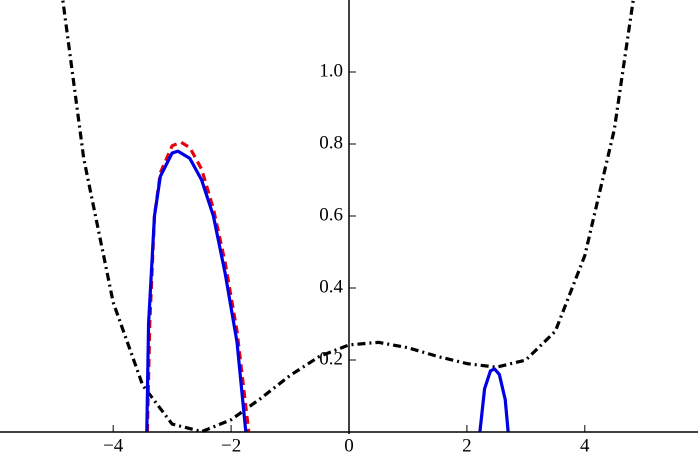  What do you see at coordinates (331, 142) in the screenshot?
I see `y-tick-label: 0.8` at bounding box center [331, 142].